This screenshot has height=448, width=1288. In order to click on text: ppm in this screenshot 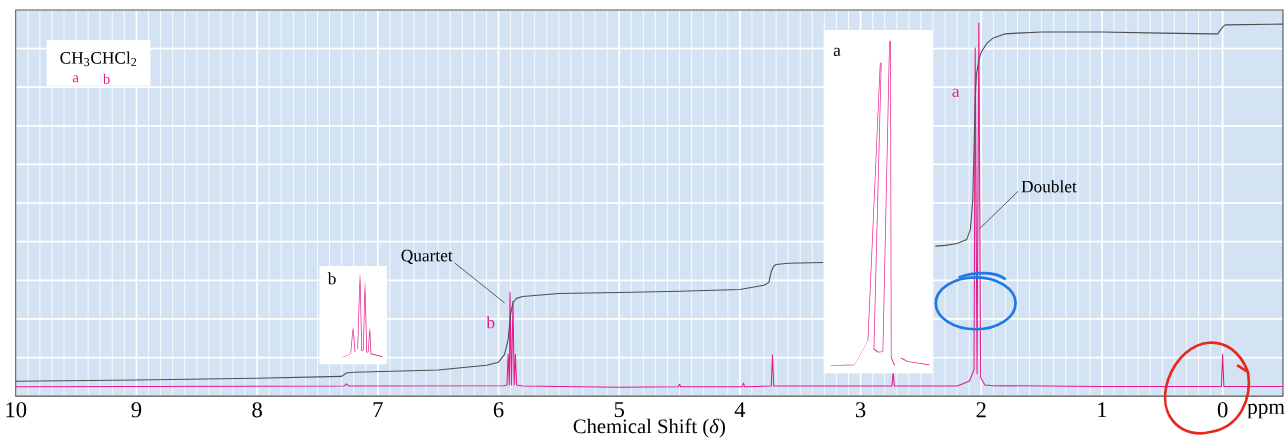, I will do `click(1266, 411)`.